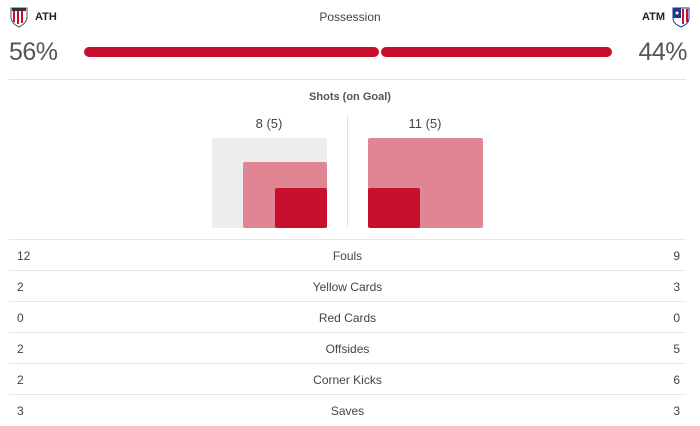 This screenshot has height=426, width=700. Describe the element at coordinates (676, 349) in the screenshot. I see `away-stat-value: 5` at that location.